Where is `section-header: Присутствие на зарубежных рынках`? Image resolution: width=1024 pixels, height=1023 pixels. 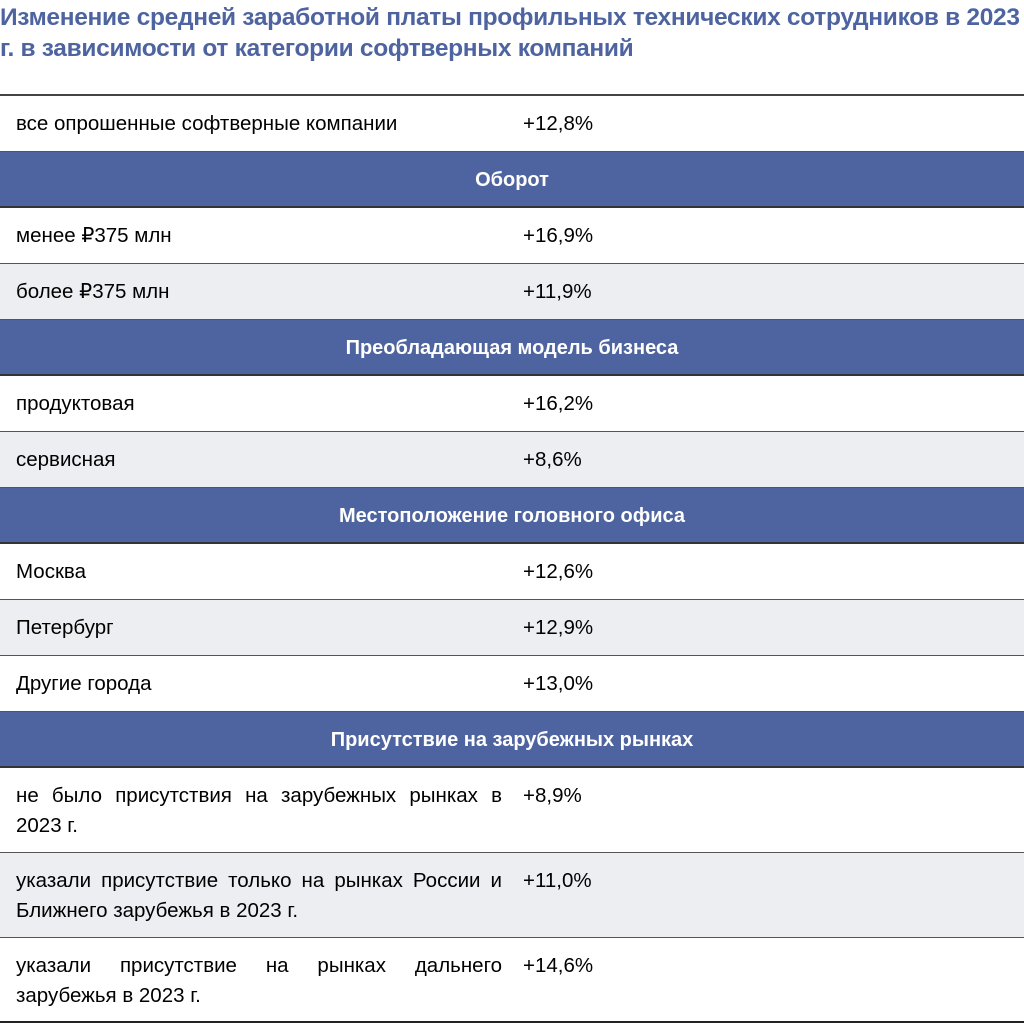
section-header: Присутствие на зарубежных рынках is located at coordinates (512, 740).